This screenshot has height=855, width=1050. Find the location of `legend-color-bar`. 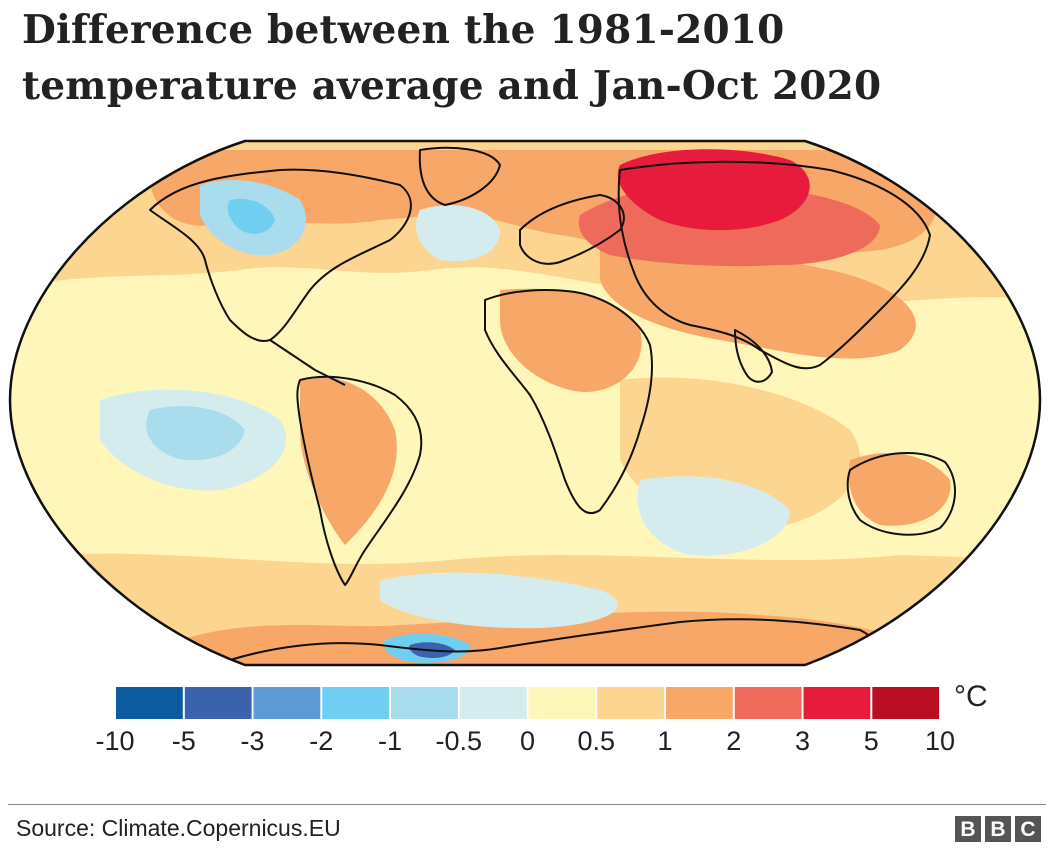

legend-color-bar is located at coordinates (528, 703).